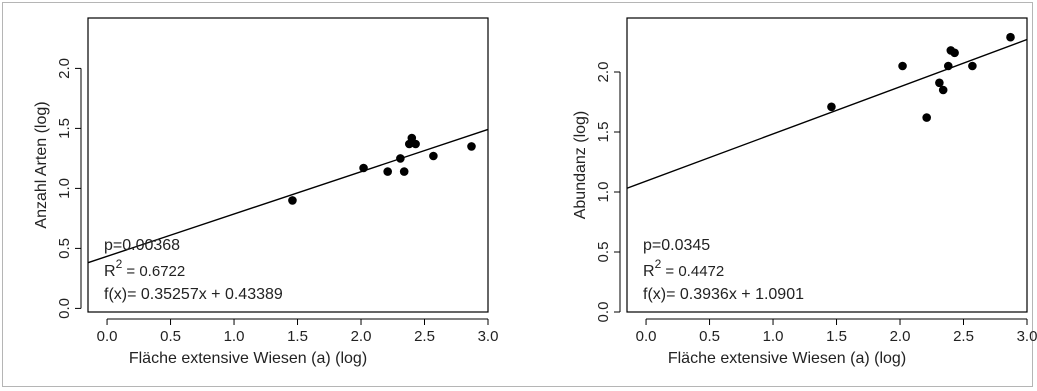  What do you see at coordinates (144, 268) in the screenshot?
I see `r-squared-label: R2 = 0.6722` at bounding box center [144, 268].